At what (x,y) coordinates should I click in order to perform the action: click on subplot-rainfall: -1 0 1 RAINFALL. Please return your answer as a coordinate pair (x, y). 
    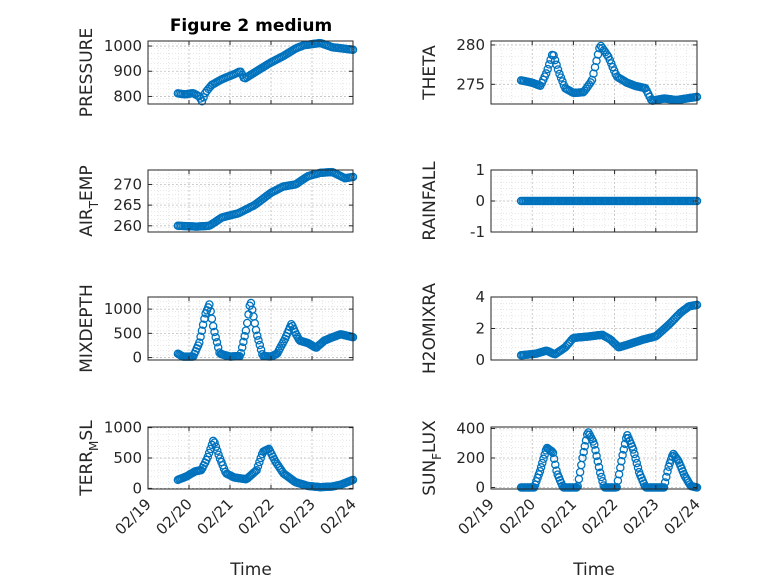
    Looking at the image, I should click on (561, 201).